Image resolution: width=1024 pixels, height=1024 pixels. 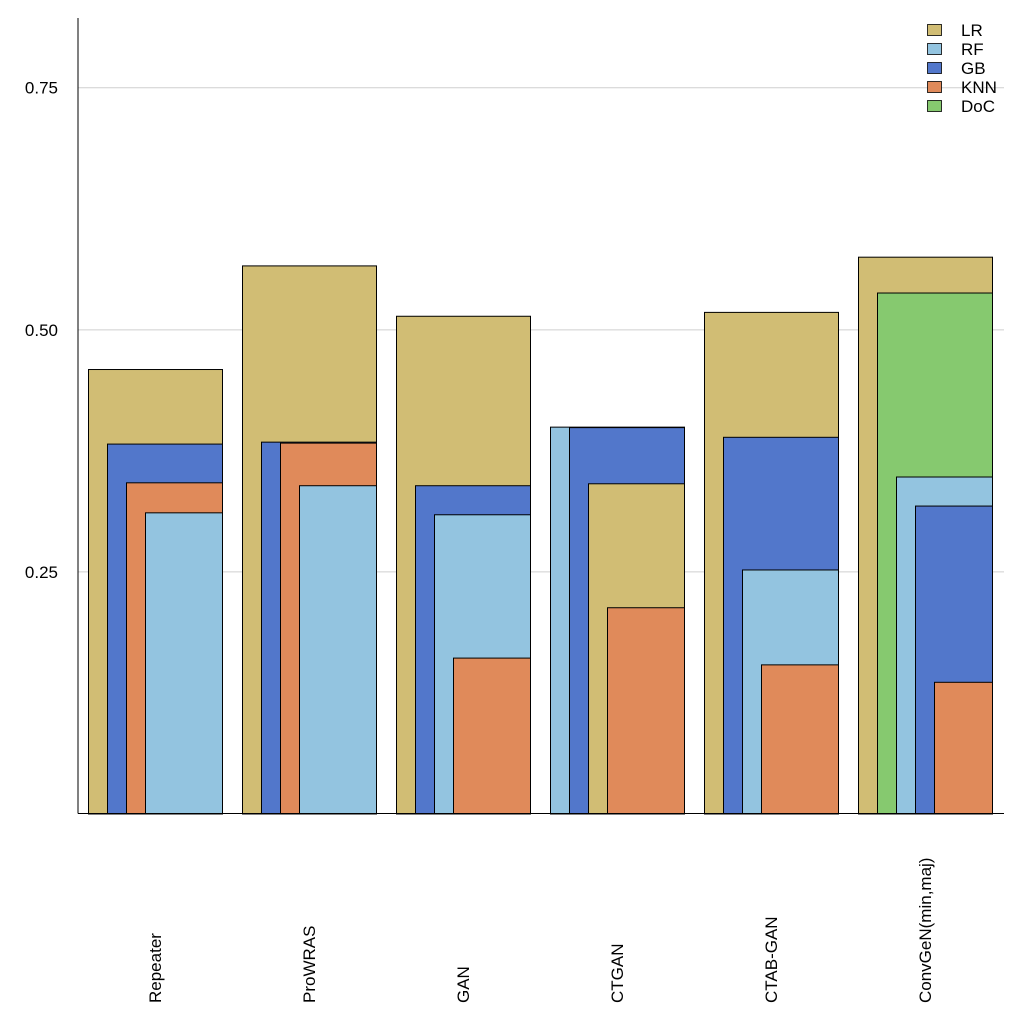 What do you see at coordinates (934, 30) in the screenshot?
I see `legend-swatch-LR` at bounding box center [934, 30].